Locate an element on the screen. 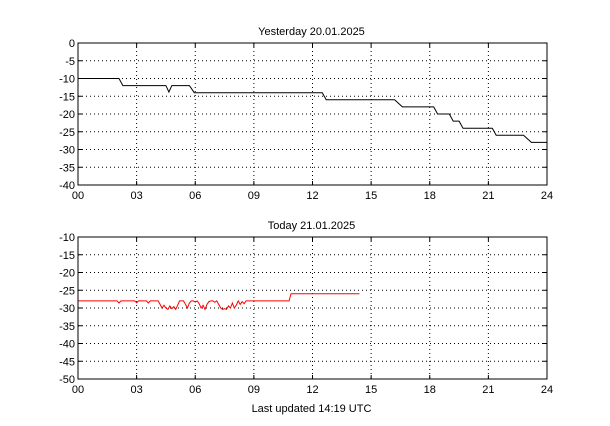  today-ytick-label: -25 is located at coordinates (67, 291).